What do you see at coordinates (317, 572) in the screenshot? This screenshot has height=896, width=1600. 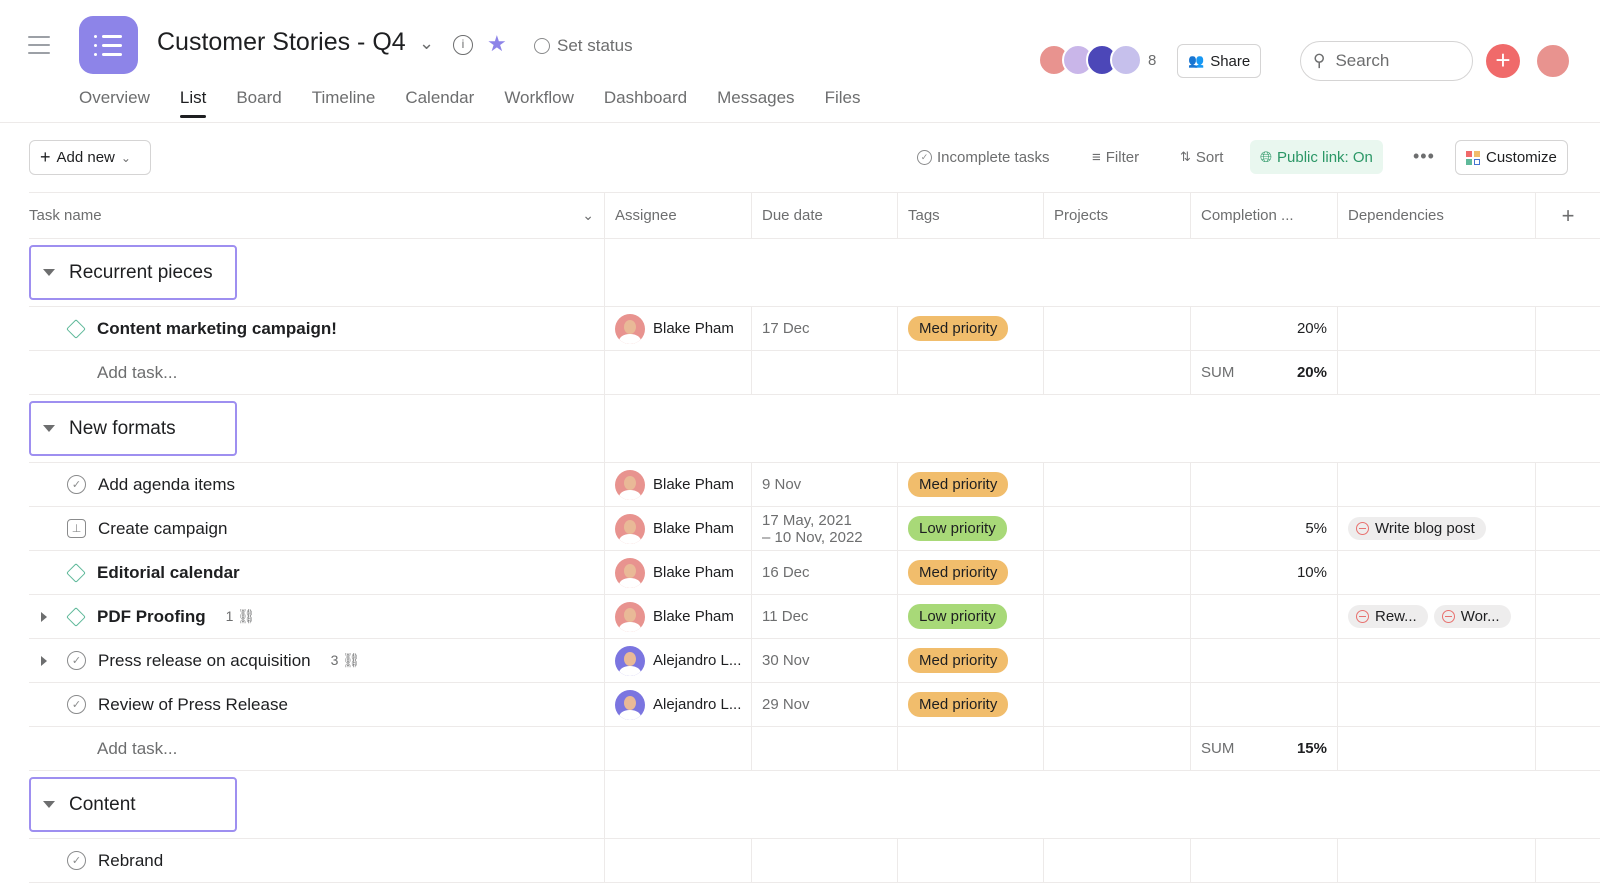 I see `task-name-cell: Editorial calendar` at bounding box center [317, 572].